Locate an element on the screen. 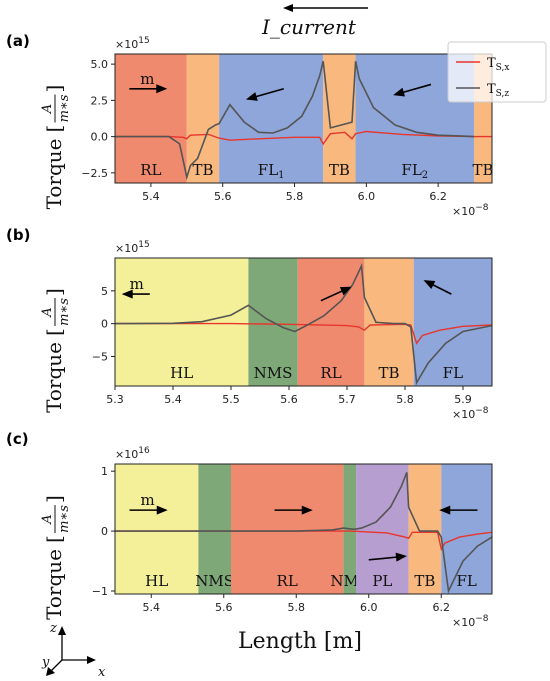  y-tick-label: 1 is located at coordinates (104, 471).